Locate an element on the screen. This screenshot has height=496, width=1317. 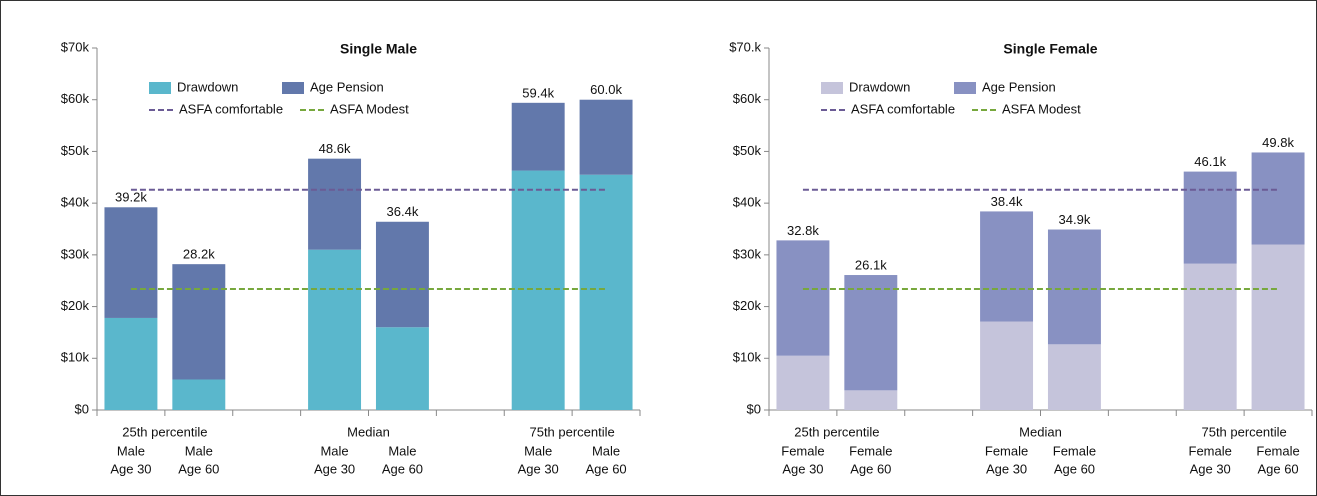
total-label: 28.2k is located at coordinates (199, 254).